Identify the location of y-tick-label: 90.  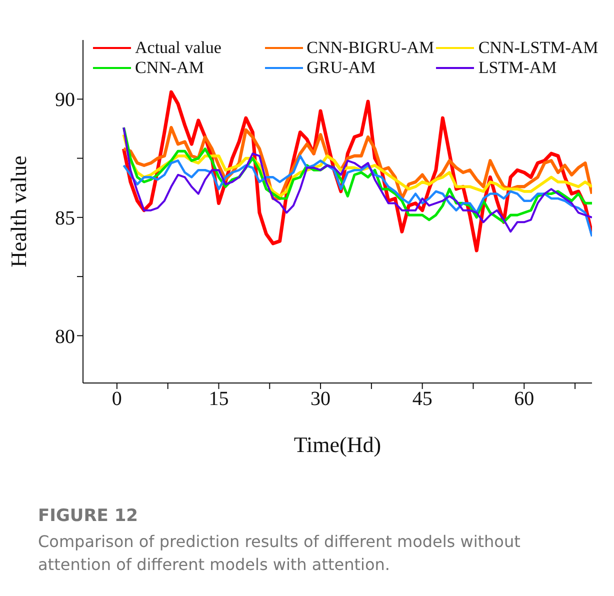
(65, 100).